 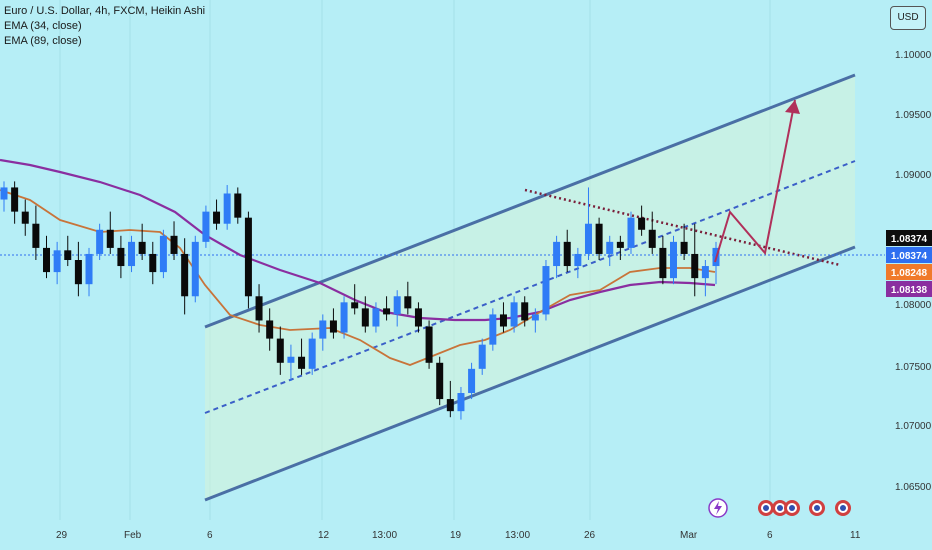 I want to click on currency-button: USD, so click(x=908, y=18).